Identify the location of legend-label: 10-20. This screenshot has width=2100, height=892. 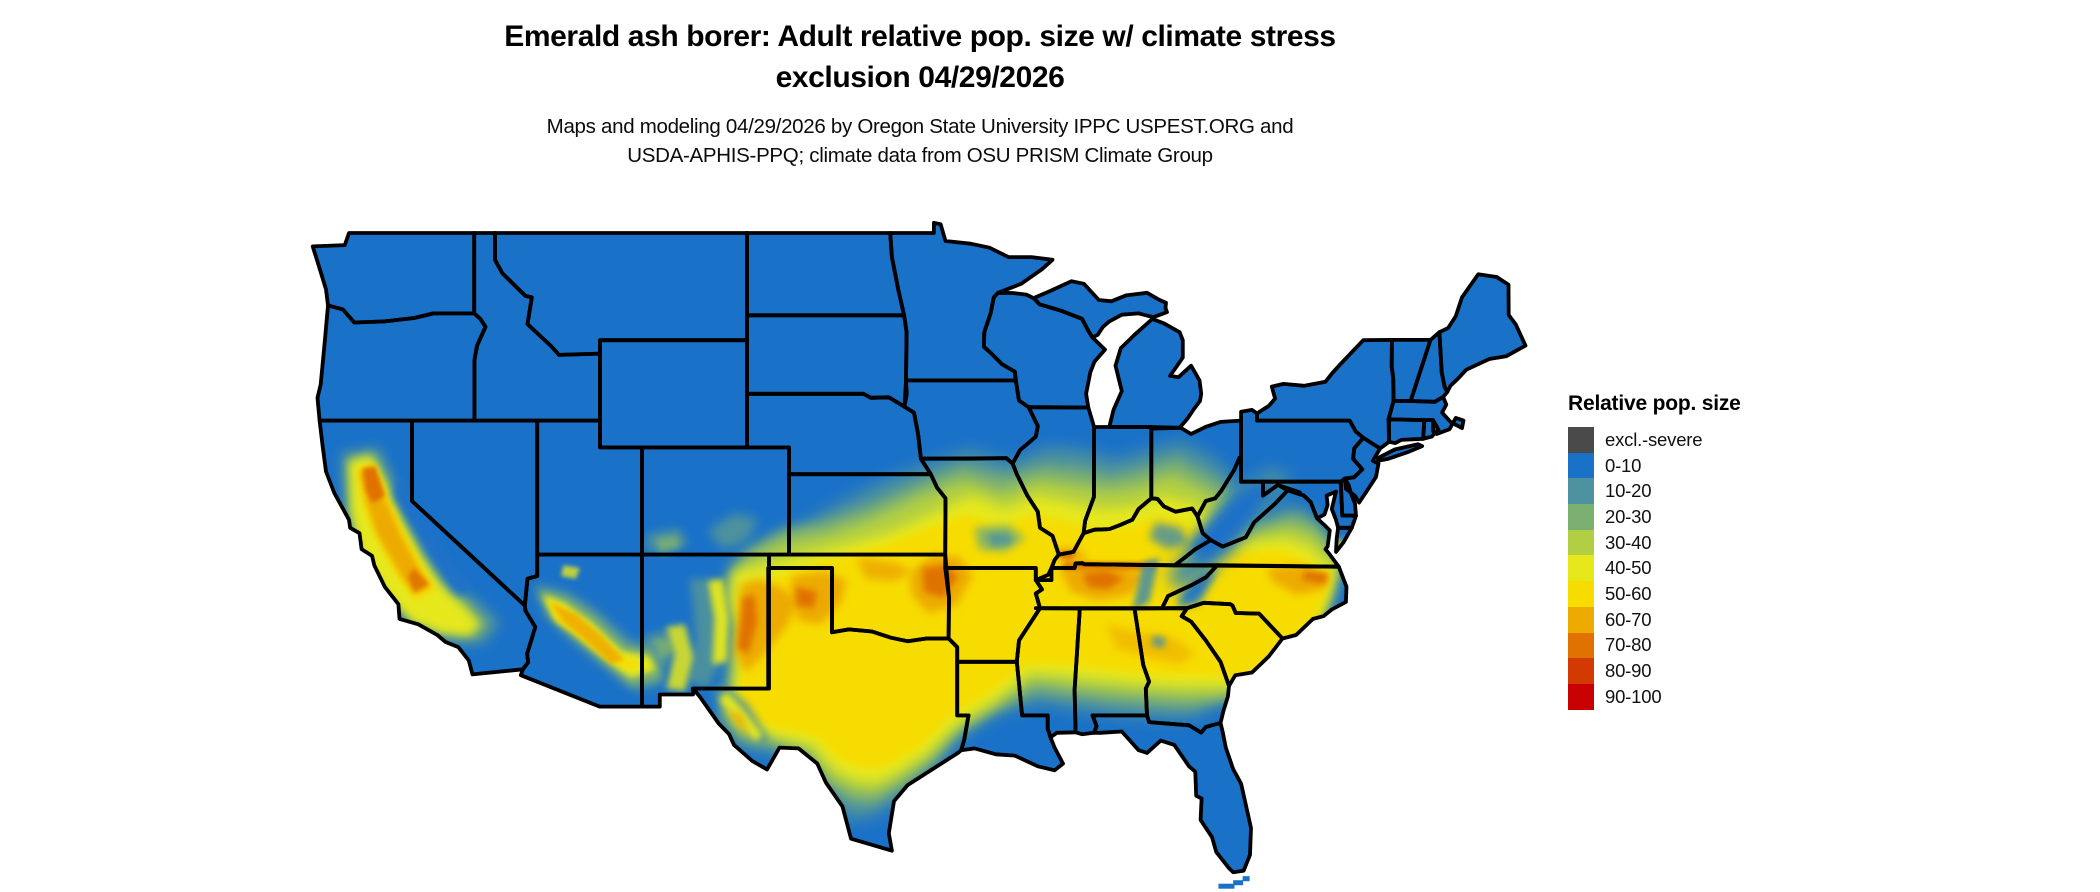
(1628, 491).